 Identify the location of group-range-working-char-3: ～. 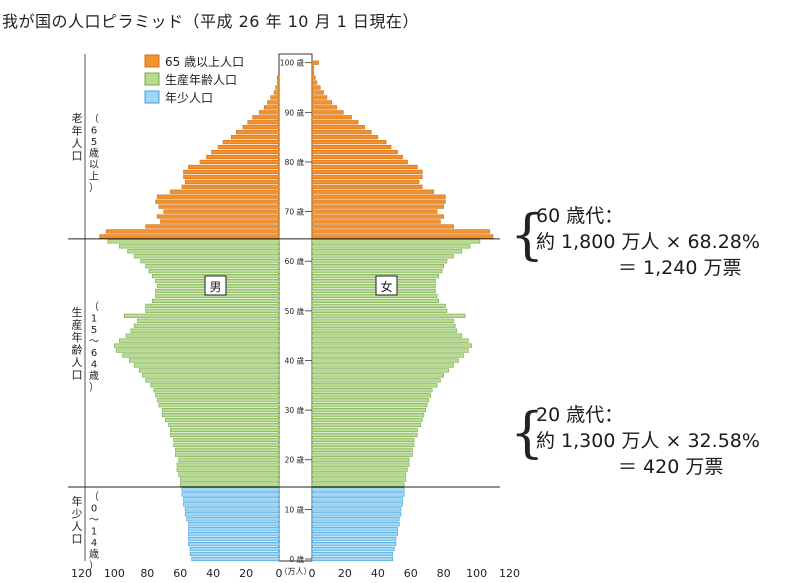
(94, 342).